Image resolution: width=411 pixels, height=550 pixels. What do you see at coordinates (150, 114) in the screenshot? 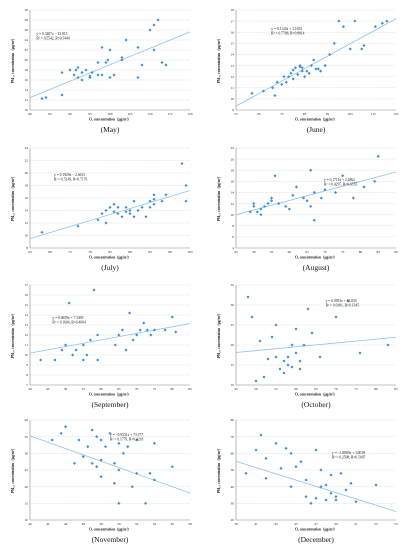
I see `x-tick-label: 110` at bounding box center [150, 114].